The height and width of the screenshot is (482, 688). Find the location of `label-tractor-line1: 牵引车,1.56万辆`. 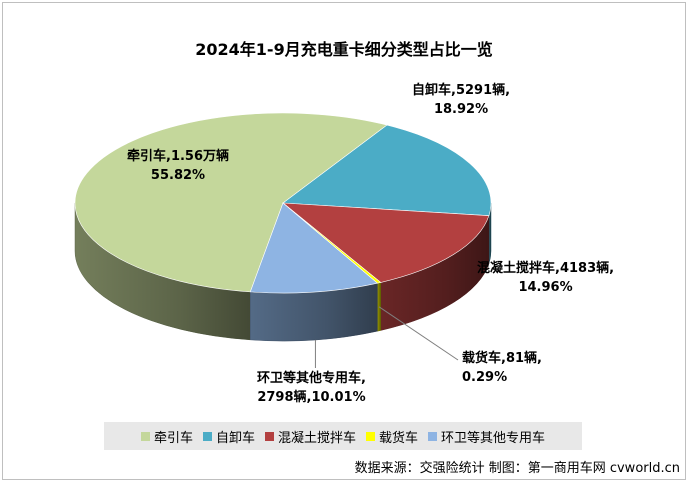

label-tractor-line1: 牵引车,1.56万辆 is located at coordinates (178, 156).